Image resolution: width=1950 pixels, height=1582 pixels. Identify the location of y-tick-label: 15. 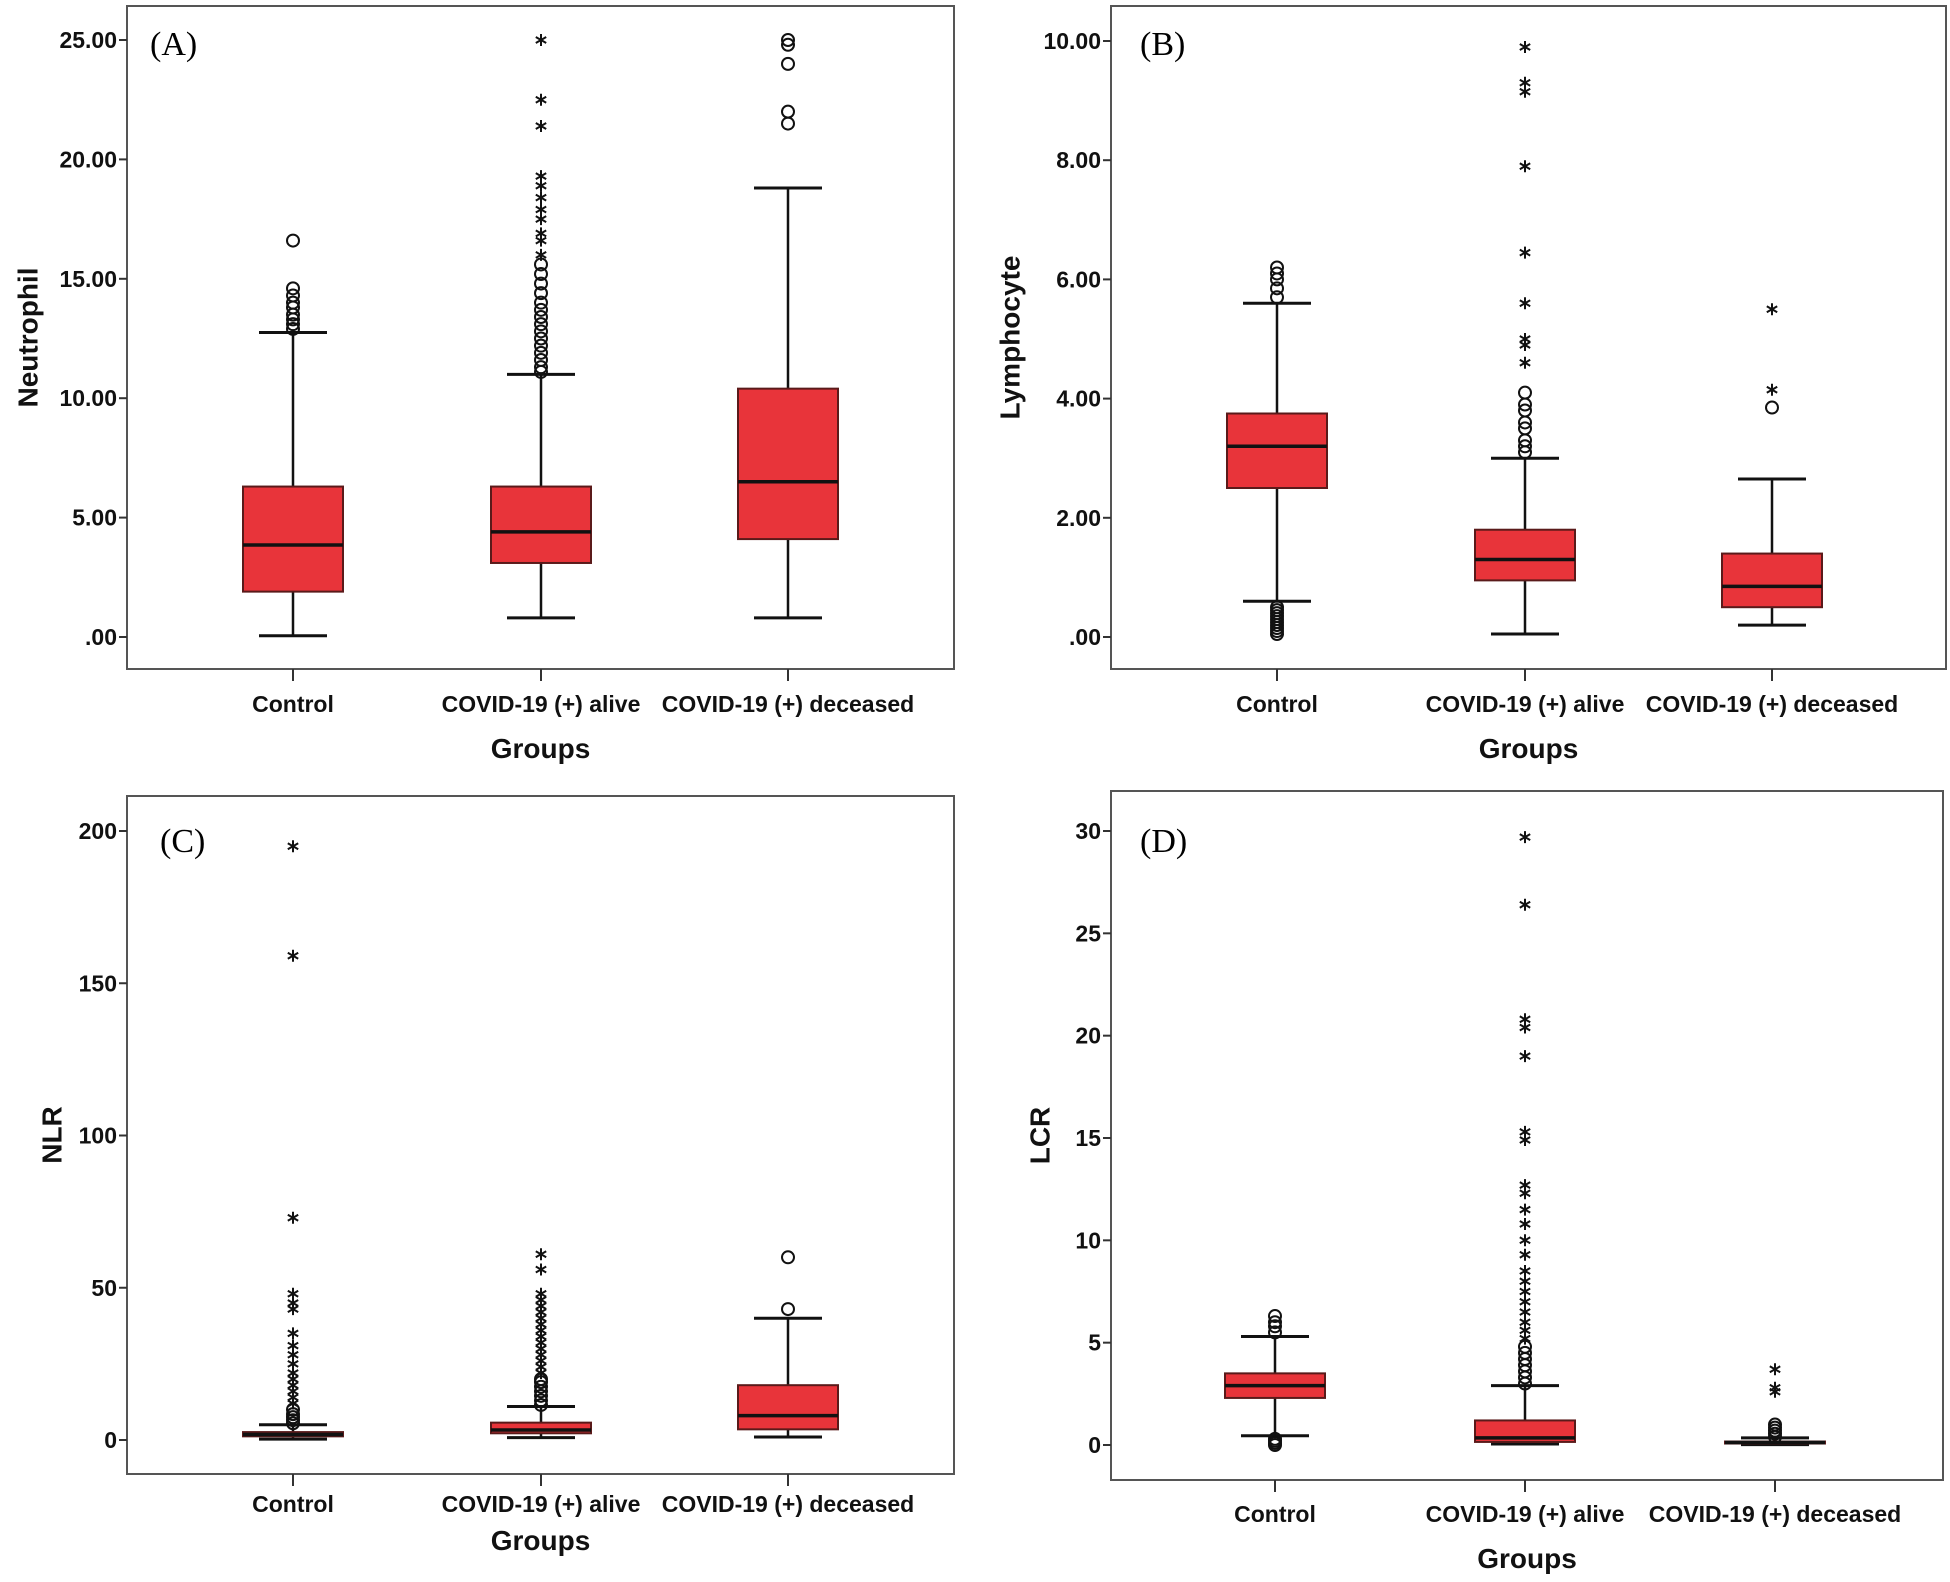
(1088, 1138).